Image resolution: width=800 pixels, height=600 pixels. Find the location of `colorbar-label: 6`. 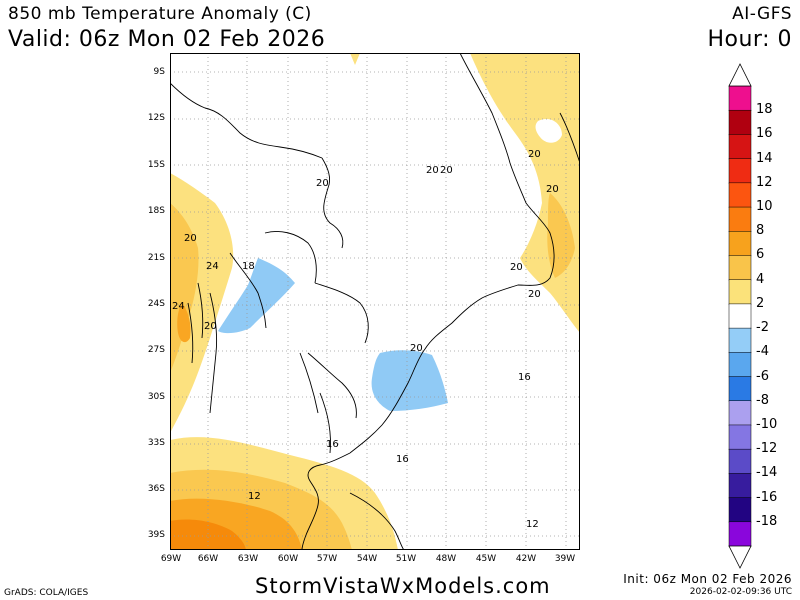

colorbar-label: 6 is located at coordinates (760, 255).